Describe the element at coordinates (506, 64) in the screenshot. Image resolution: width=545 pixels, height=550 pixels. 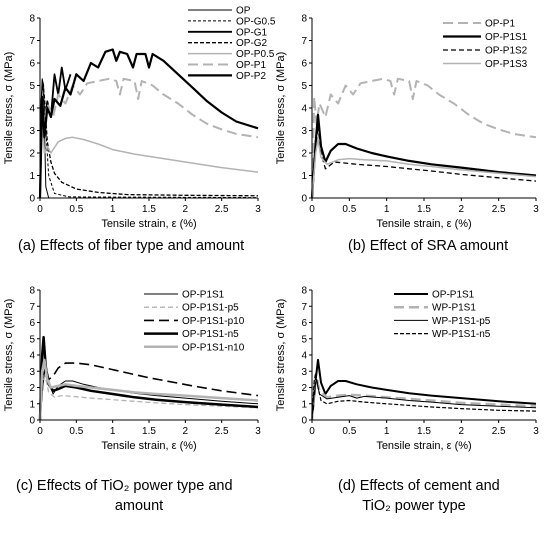
I see `legend-label: OP-P1S3` at that location.